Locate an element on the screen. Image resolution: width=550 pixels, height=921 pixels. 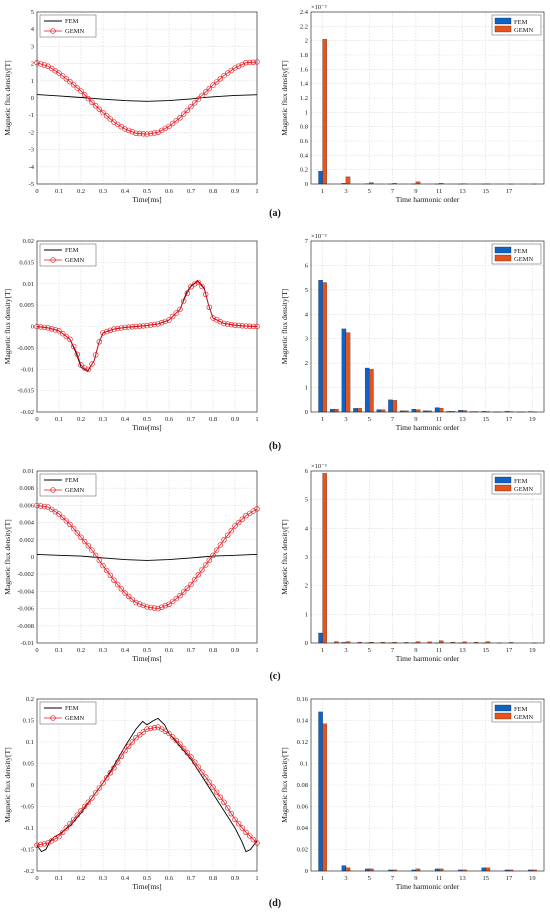
y-tick-label: 1.2 is located at coordinates (304, 98).